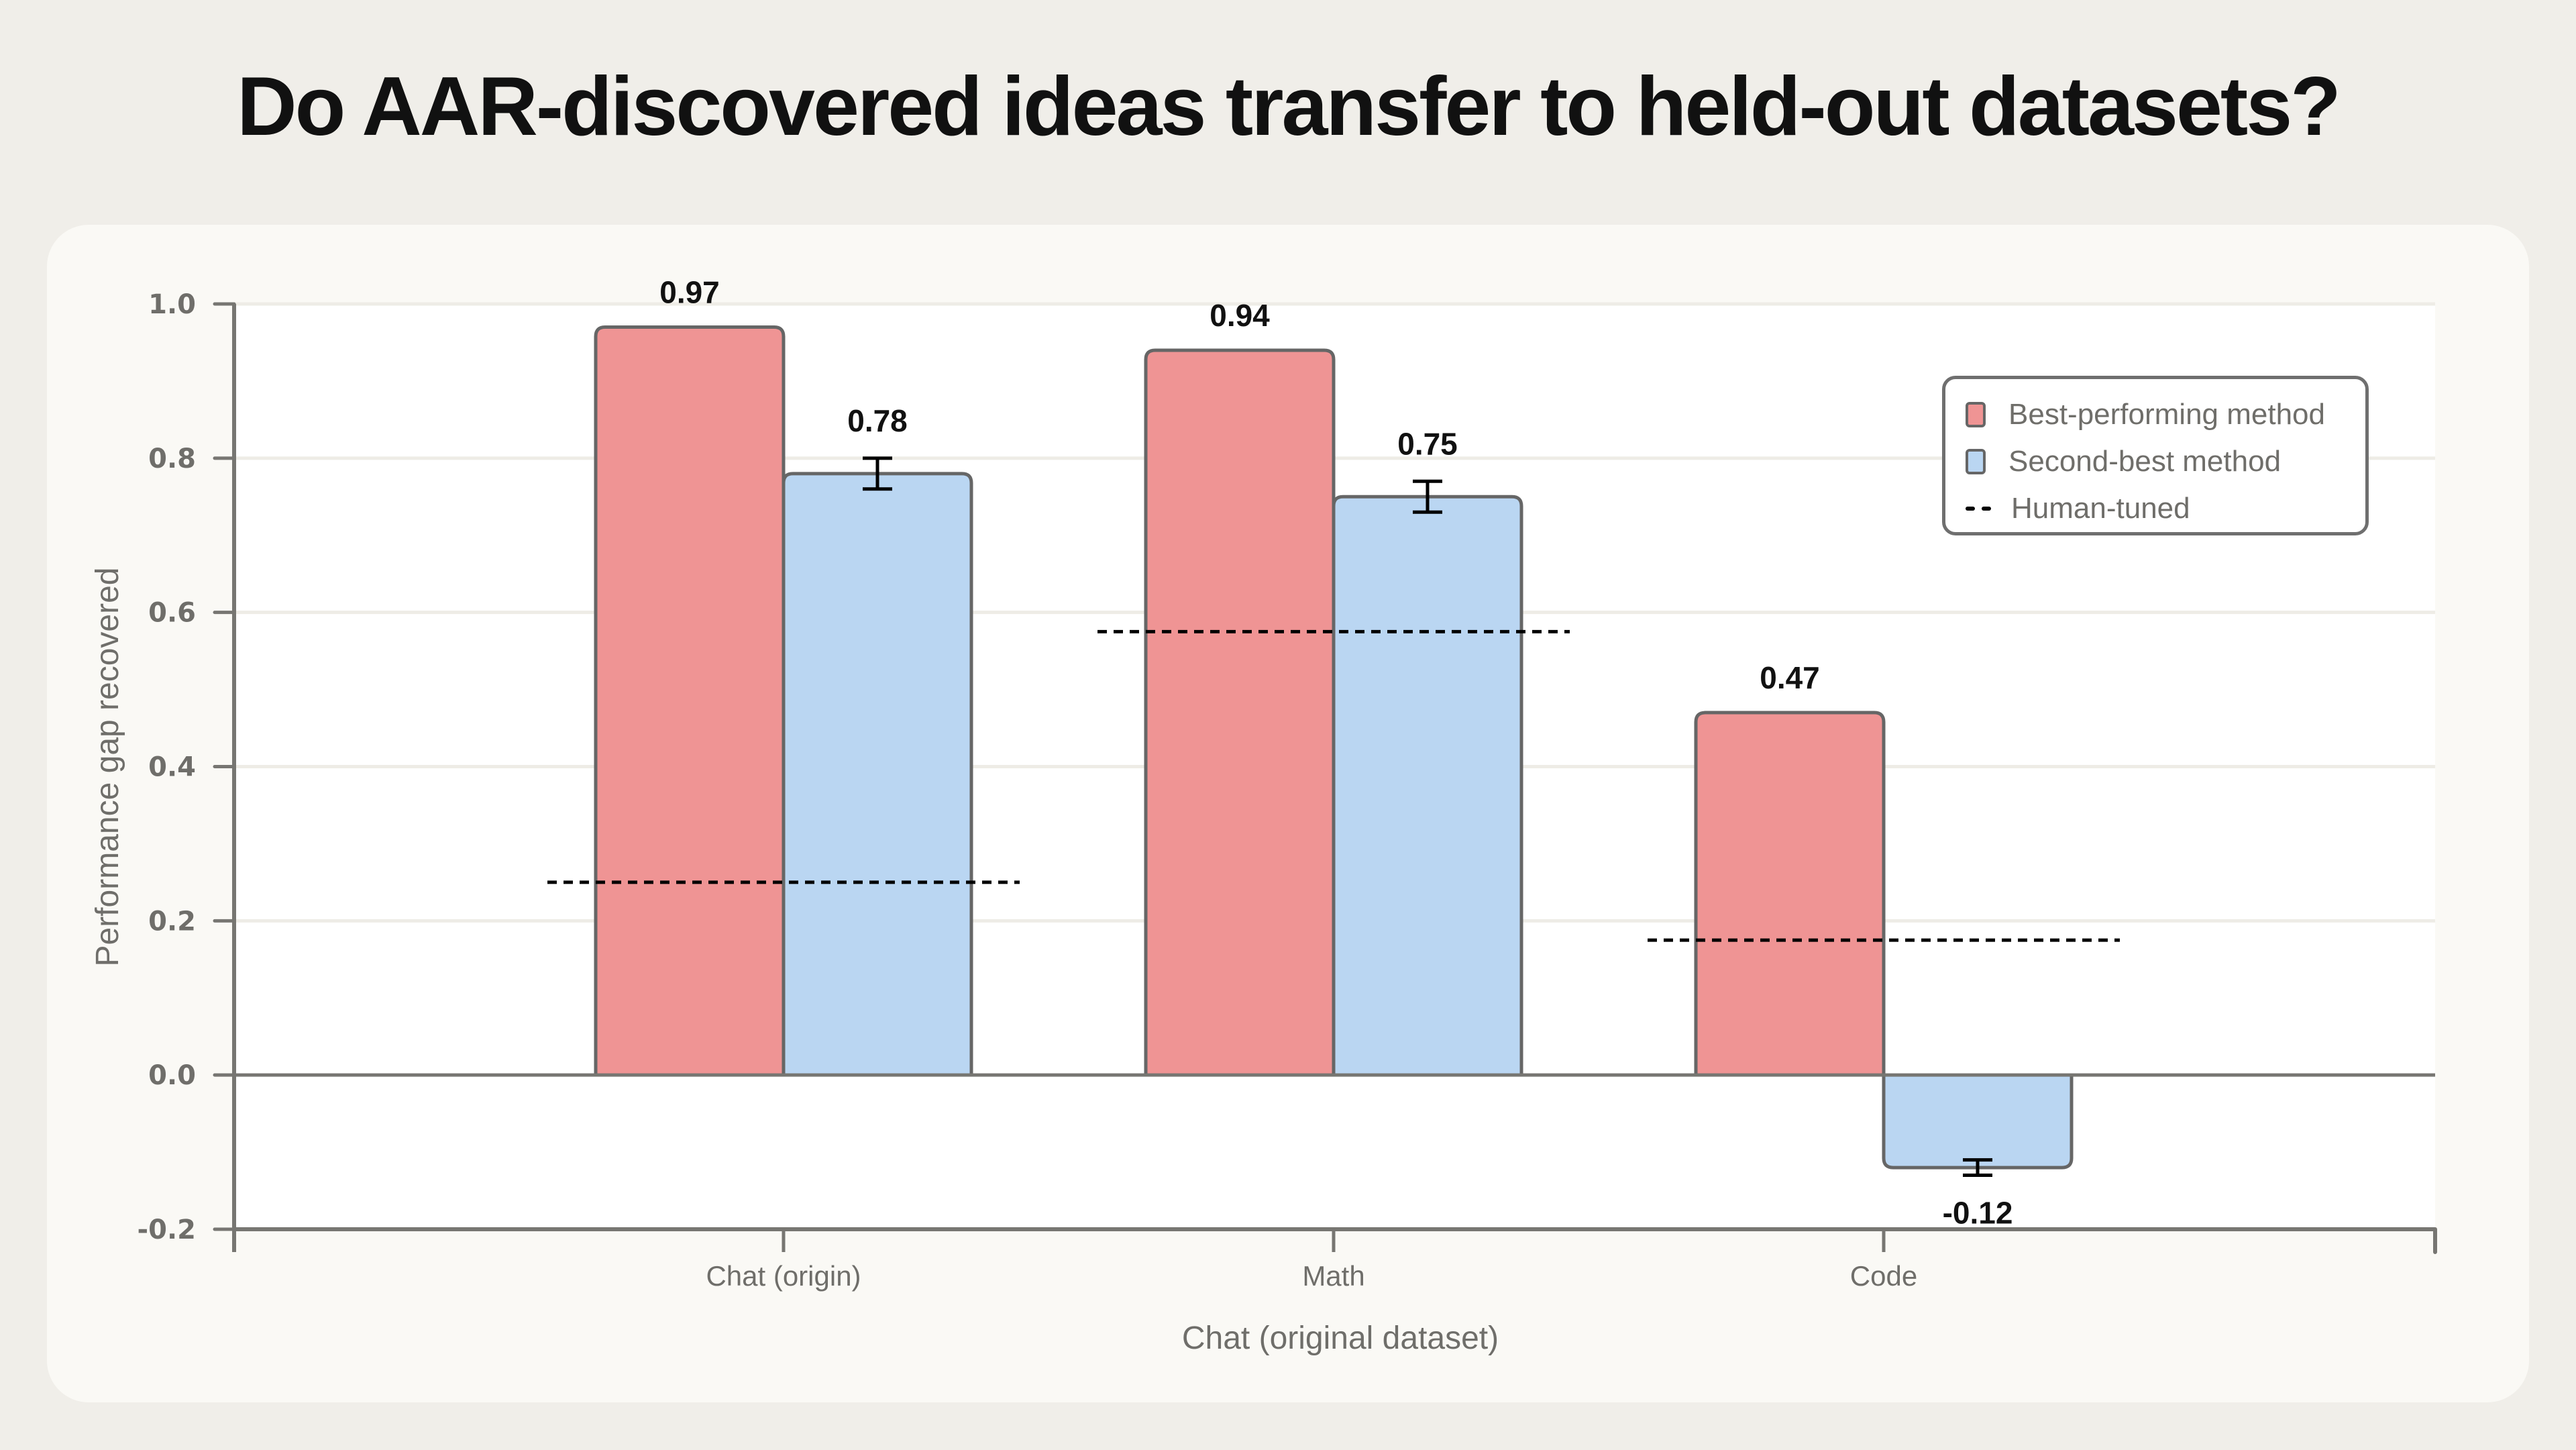 This screenshot has height=1450, width=2576. What do you see at coordinates (1976, 461) in the screenshot?
I see `second-swatch-icon` at bounding box center [1976, 461].